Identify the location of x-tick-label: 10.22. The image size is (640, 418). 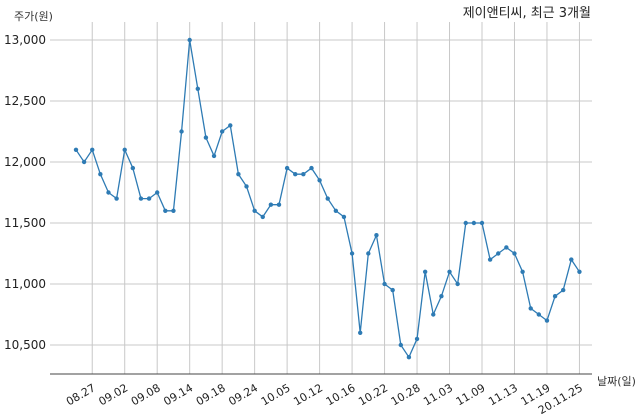
(373, 394).